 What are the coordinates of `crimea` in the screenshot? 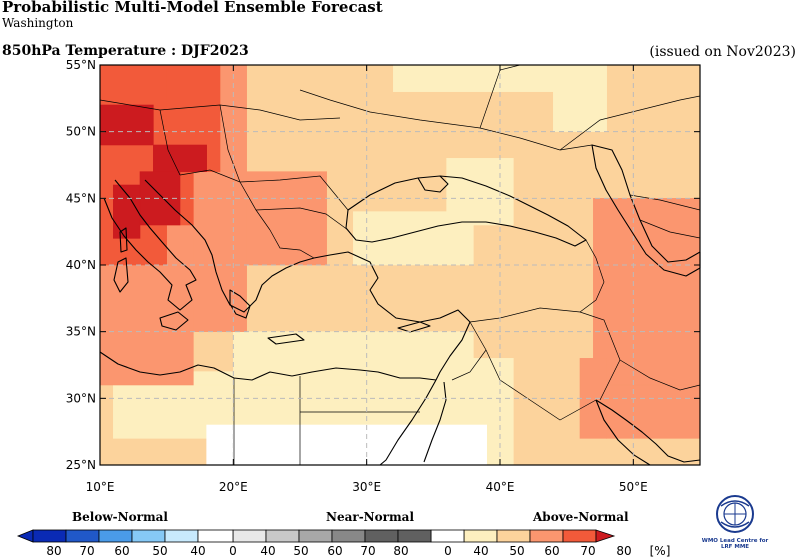 It's located at (433, 184).